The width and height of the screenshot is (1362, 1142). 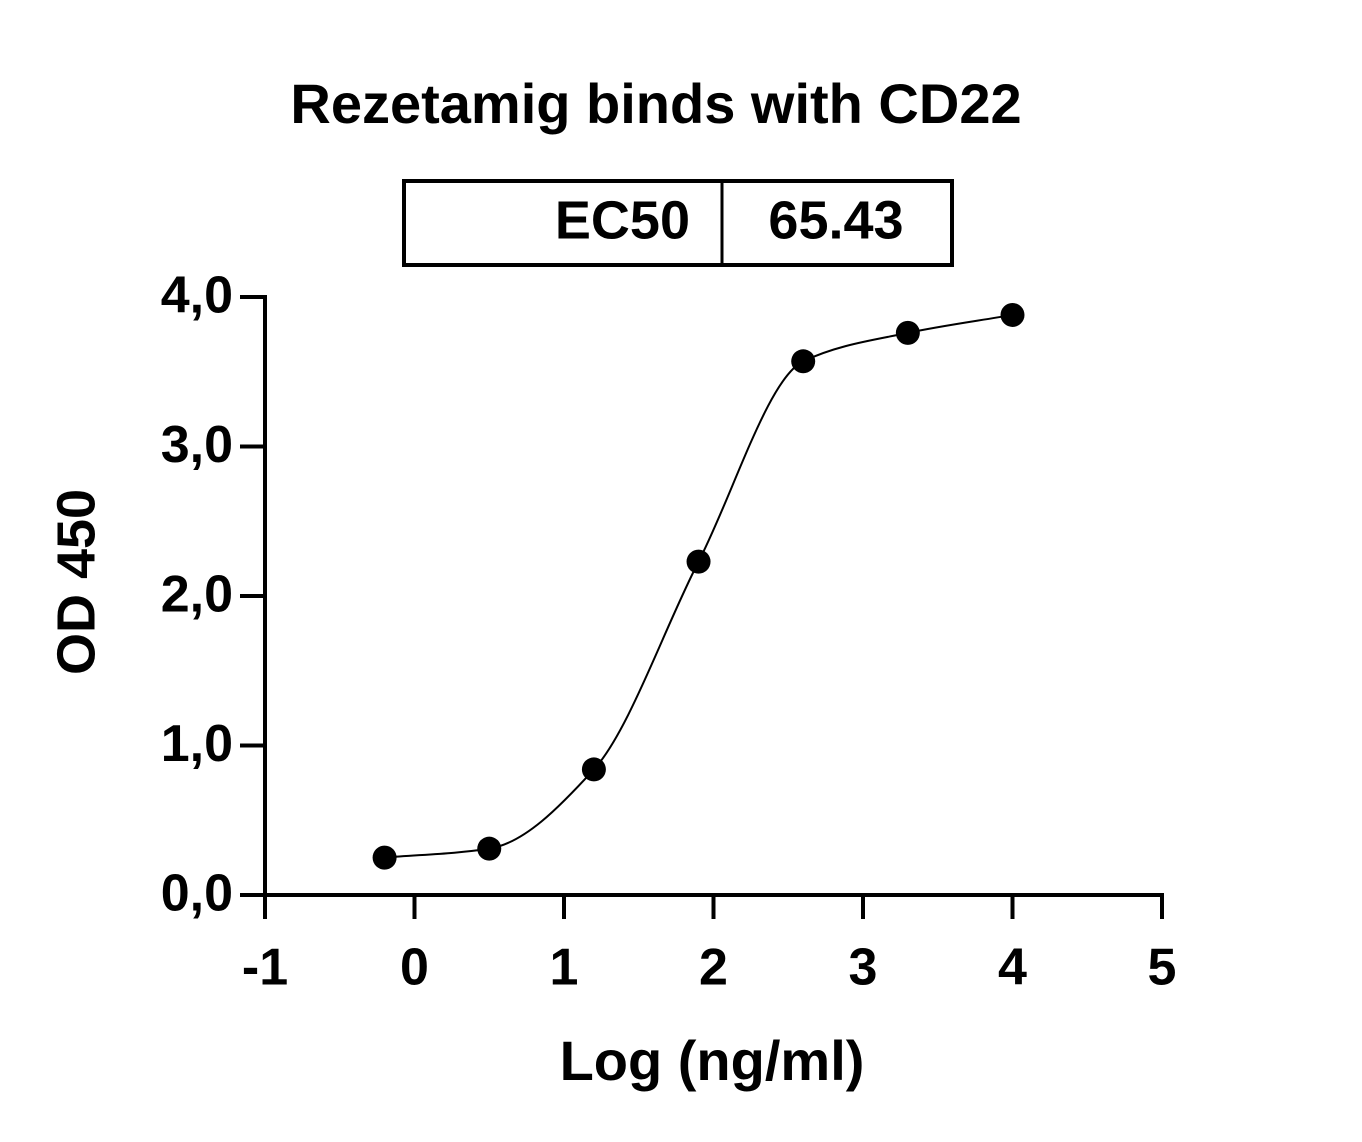 I want to click on x-tick-label: 0, so click(x=414, y=968).